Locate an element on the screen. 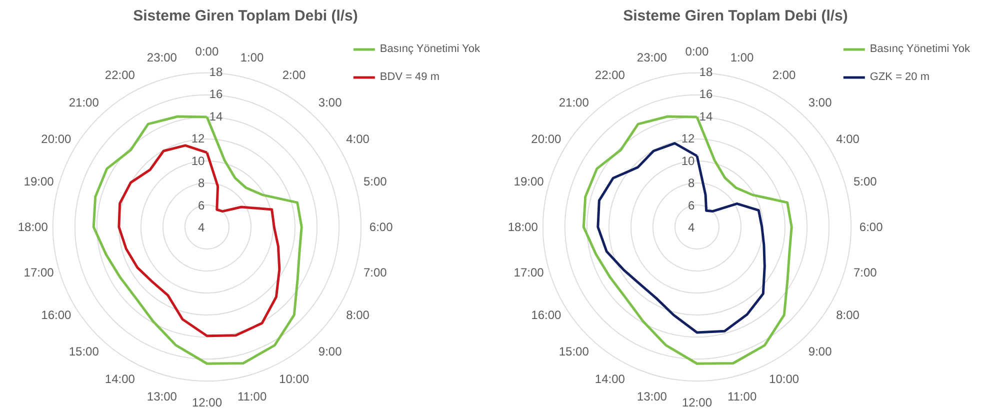  legend-label: GZK = 20 m is located at coordinates (900, 77).